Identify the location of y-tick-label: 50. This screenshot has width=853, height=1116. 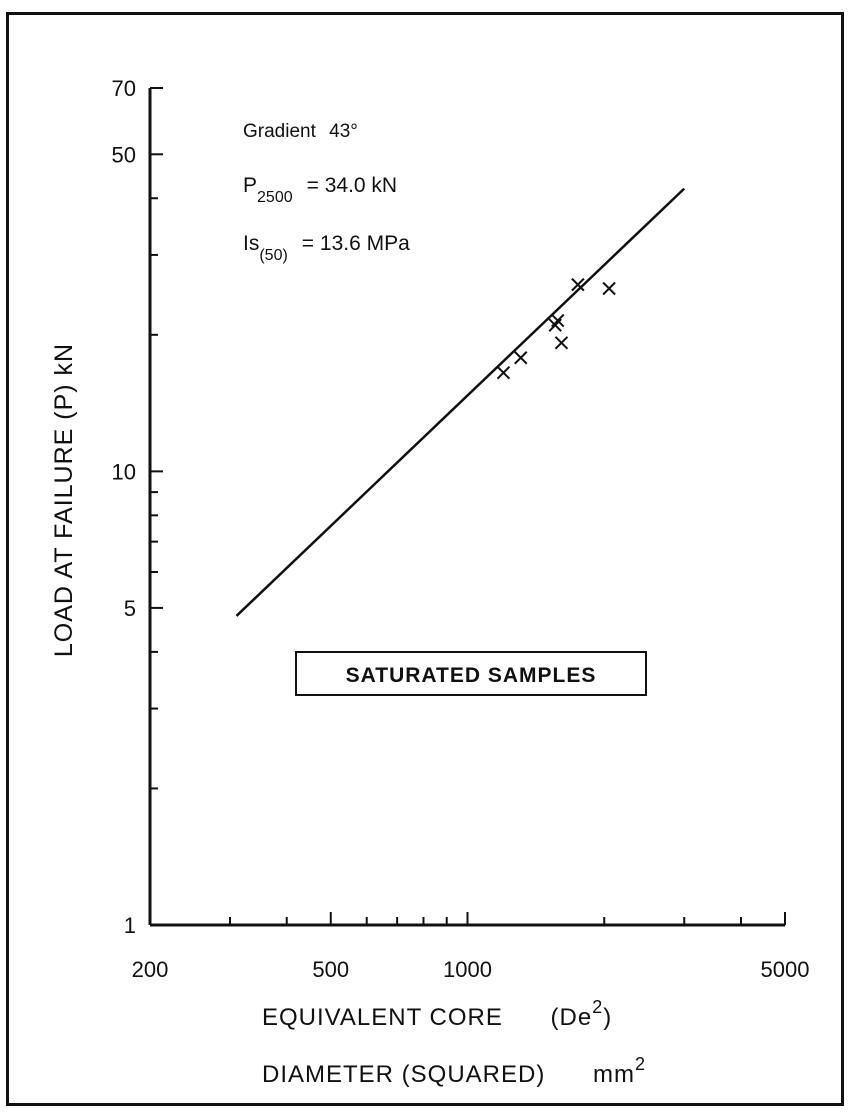
(124, 154).